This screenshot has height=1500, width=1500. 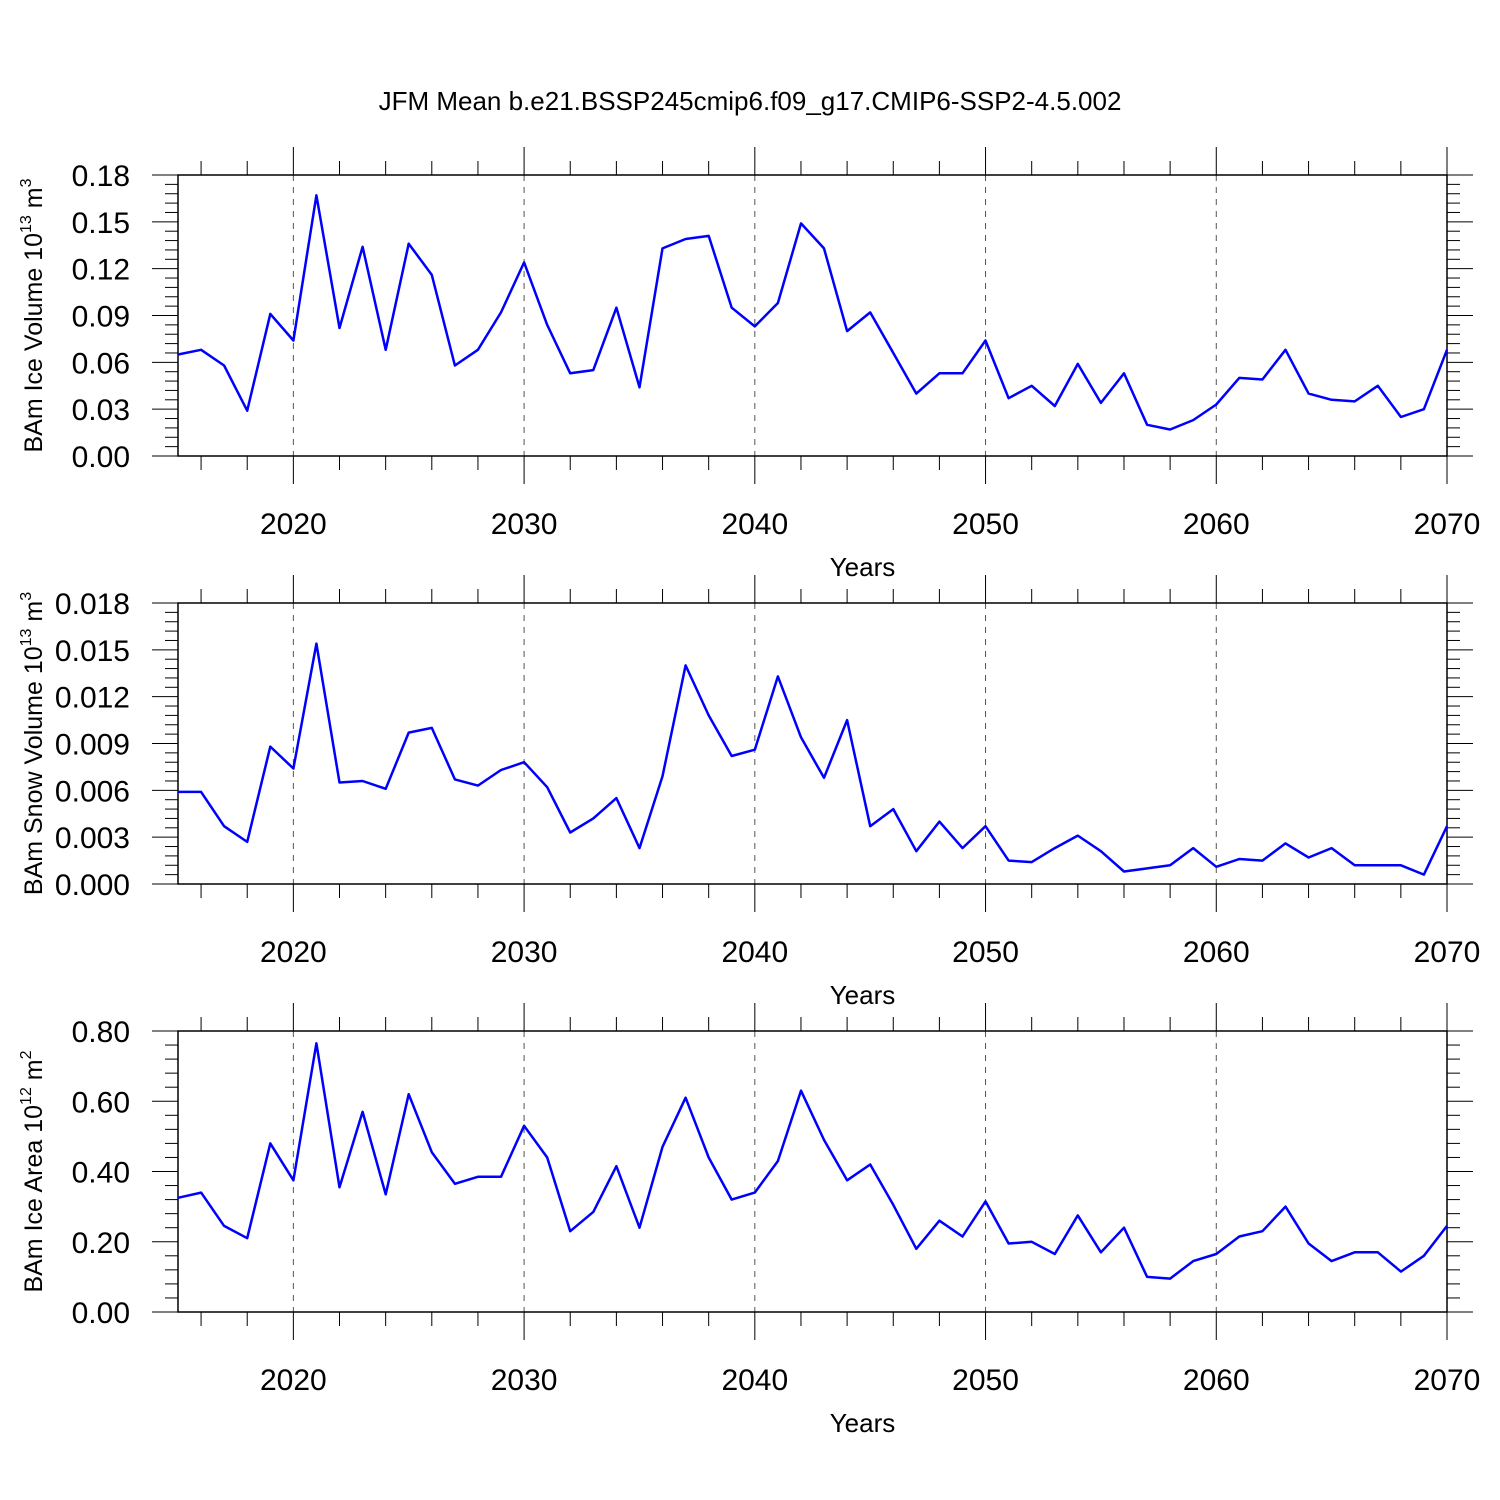 I want to click on y-tick-label: 0.000, so click(x=92, y=885).